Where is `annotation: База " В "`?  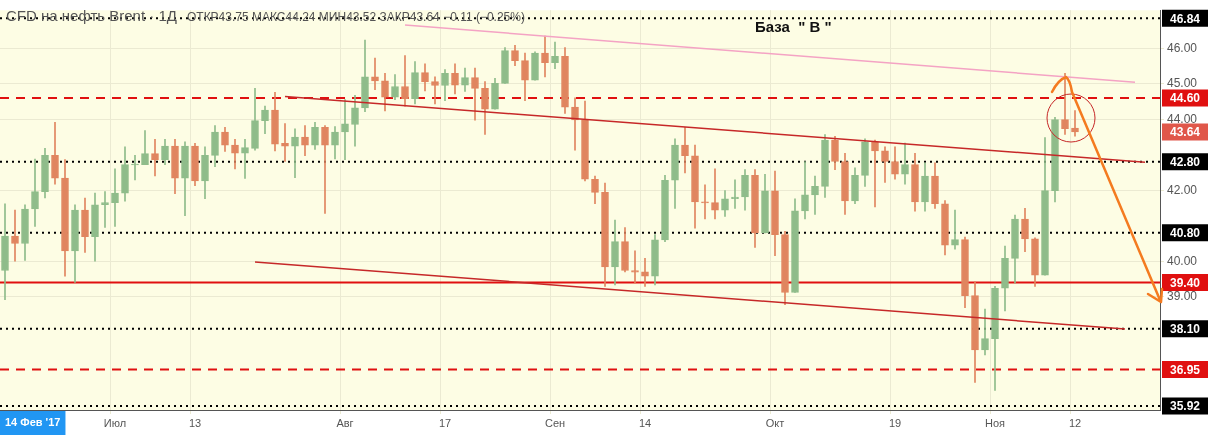 annotation: База " В " is located at coordinates (793, 27).